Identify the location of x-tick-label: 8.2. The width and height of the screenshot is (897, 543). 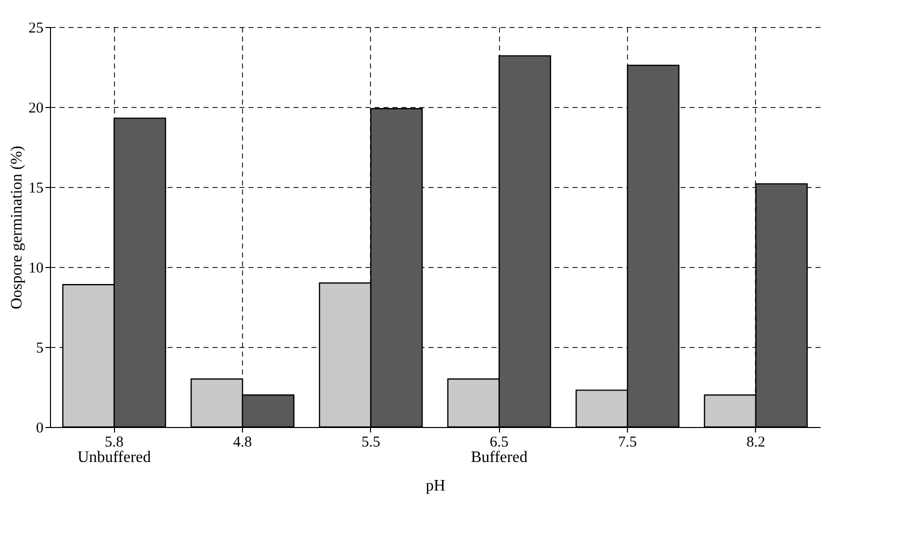
(756, 442).